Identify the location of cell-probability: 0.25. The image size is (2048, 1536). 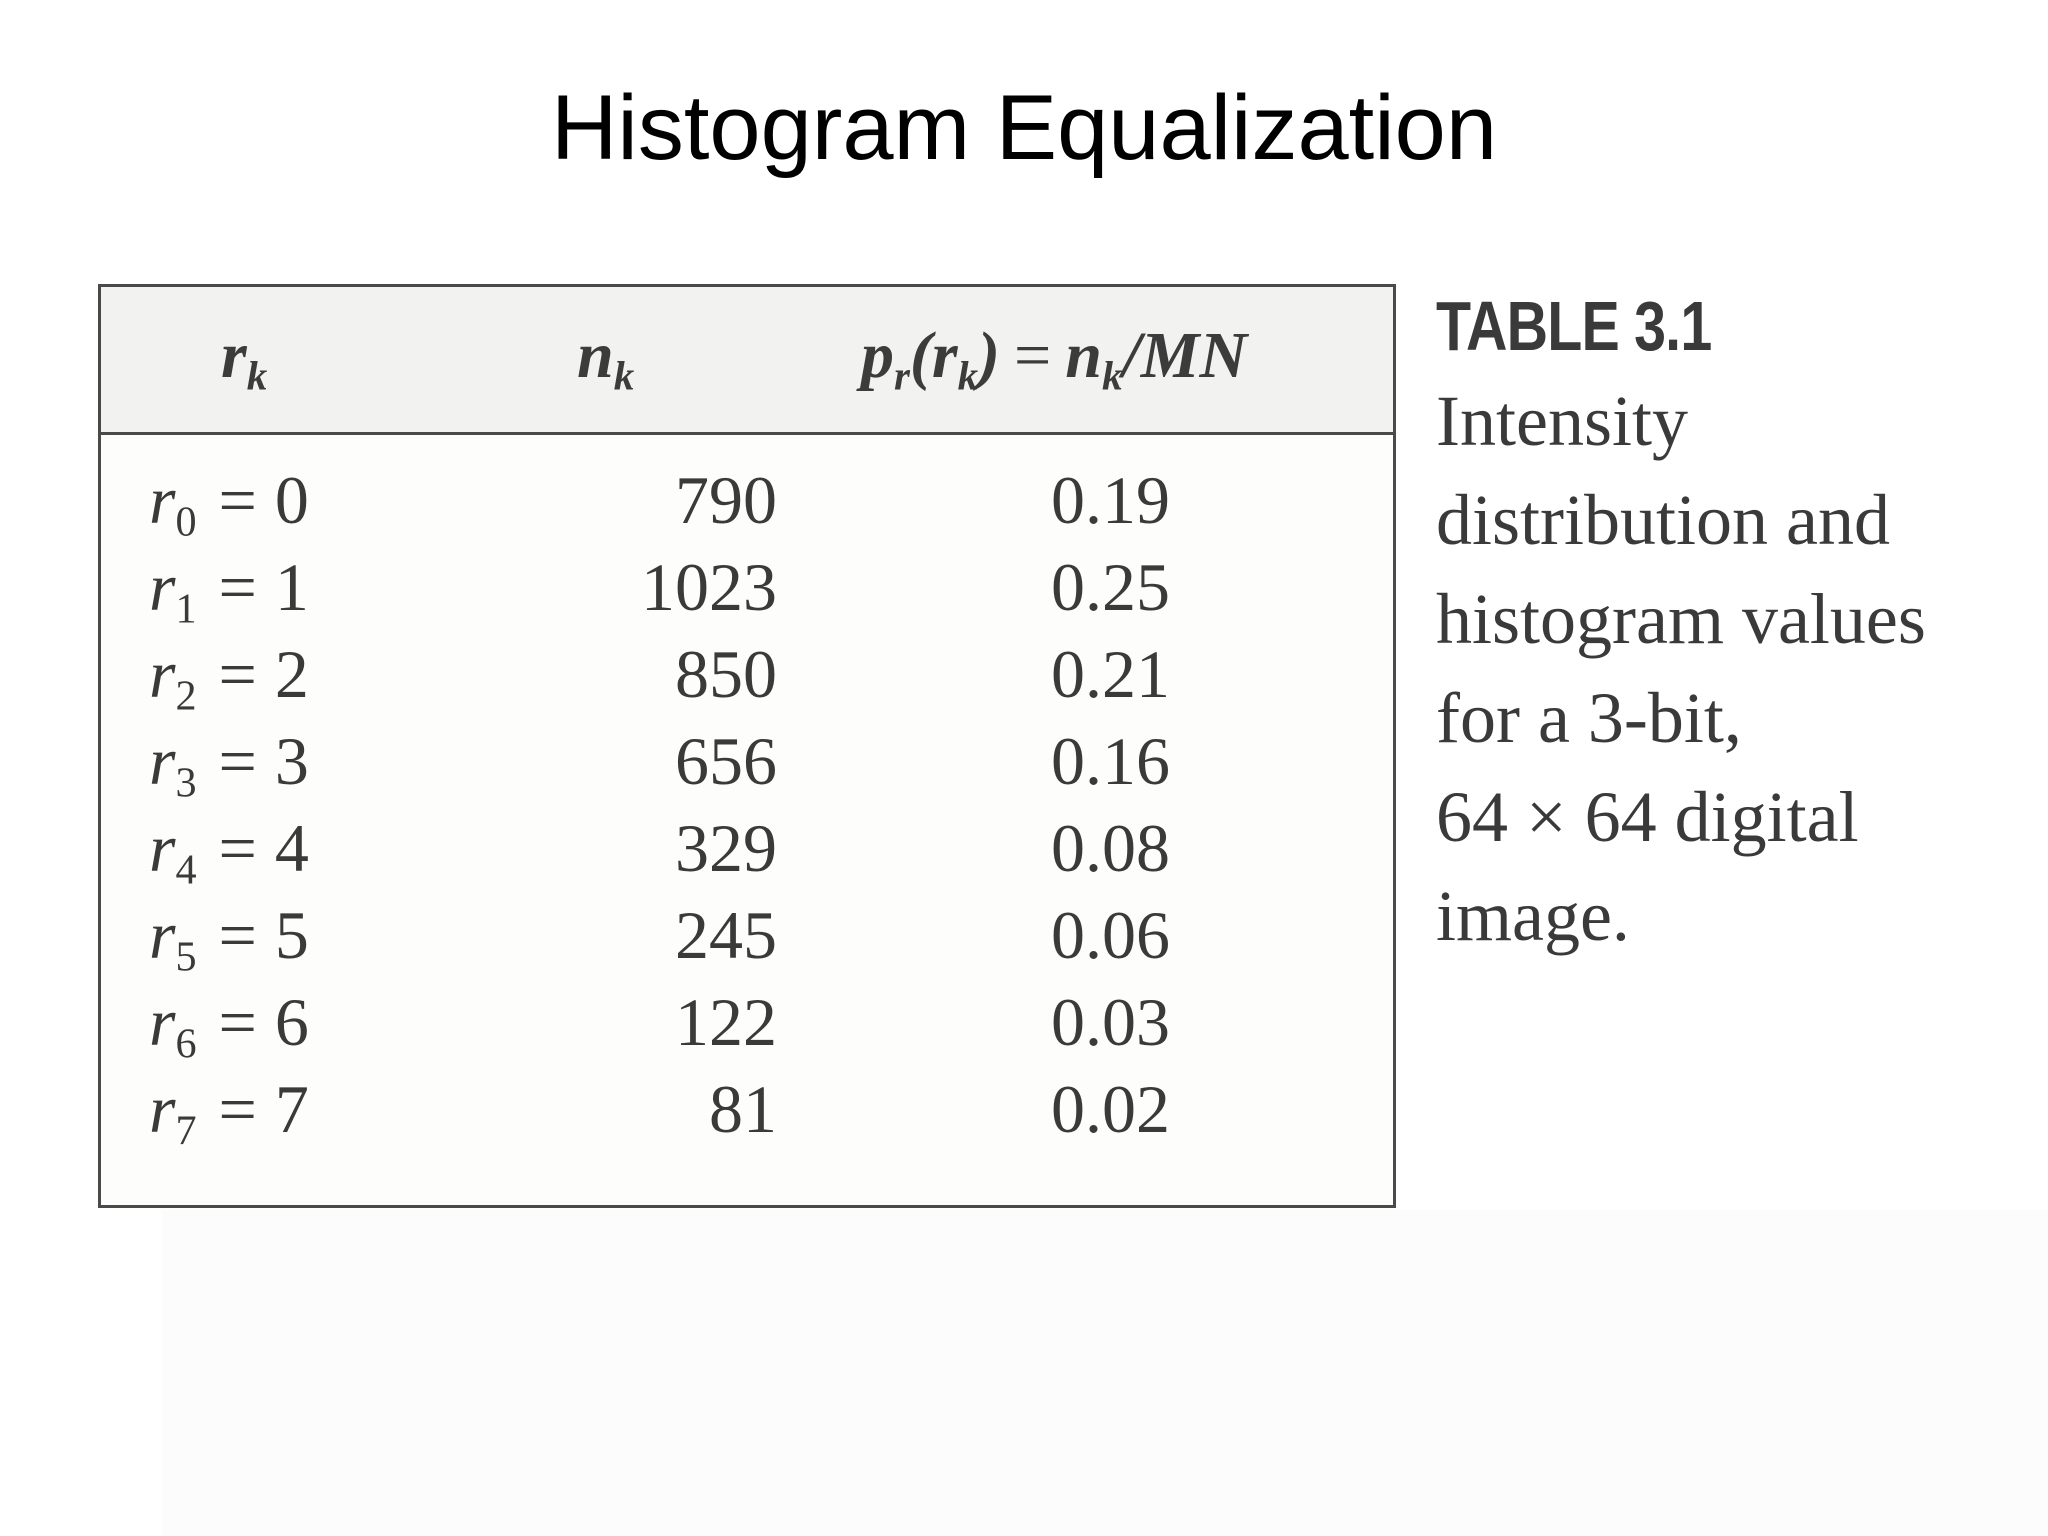
(1110, 587).